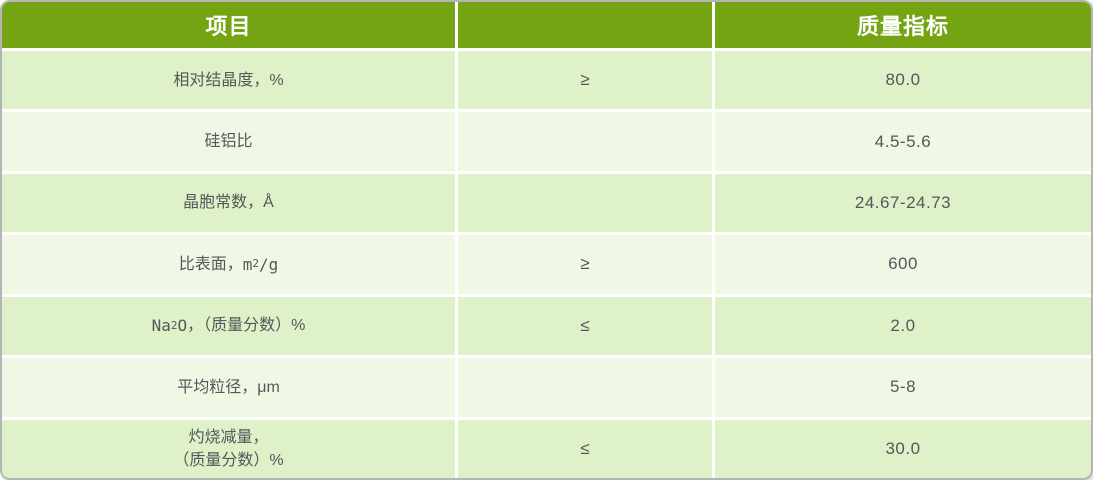 This screenshot has width=1093, height=480. What do you see at coordinates (228, 387) in the screenshot?
I see `item-average-particle-size: 平均粒径，μm` at bounding box center [228, 387].